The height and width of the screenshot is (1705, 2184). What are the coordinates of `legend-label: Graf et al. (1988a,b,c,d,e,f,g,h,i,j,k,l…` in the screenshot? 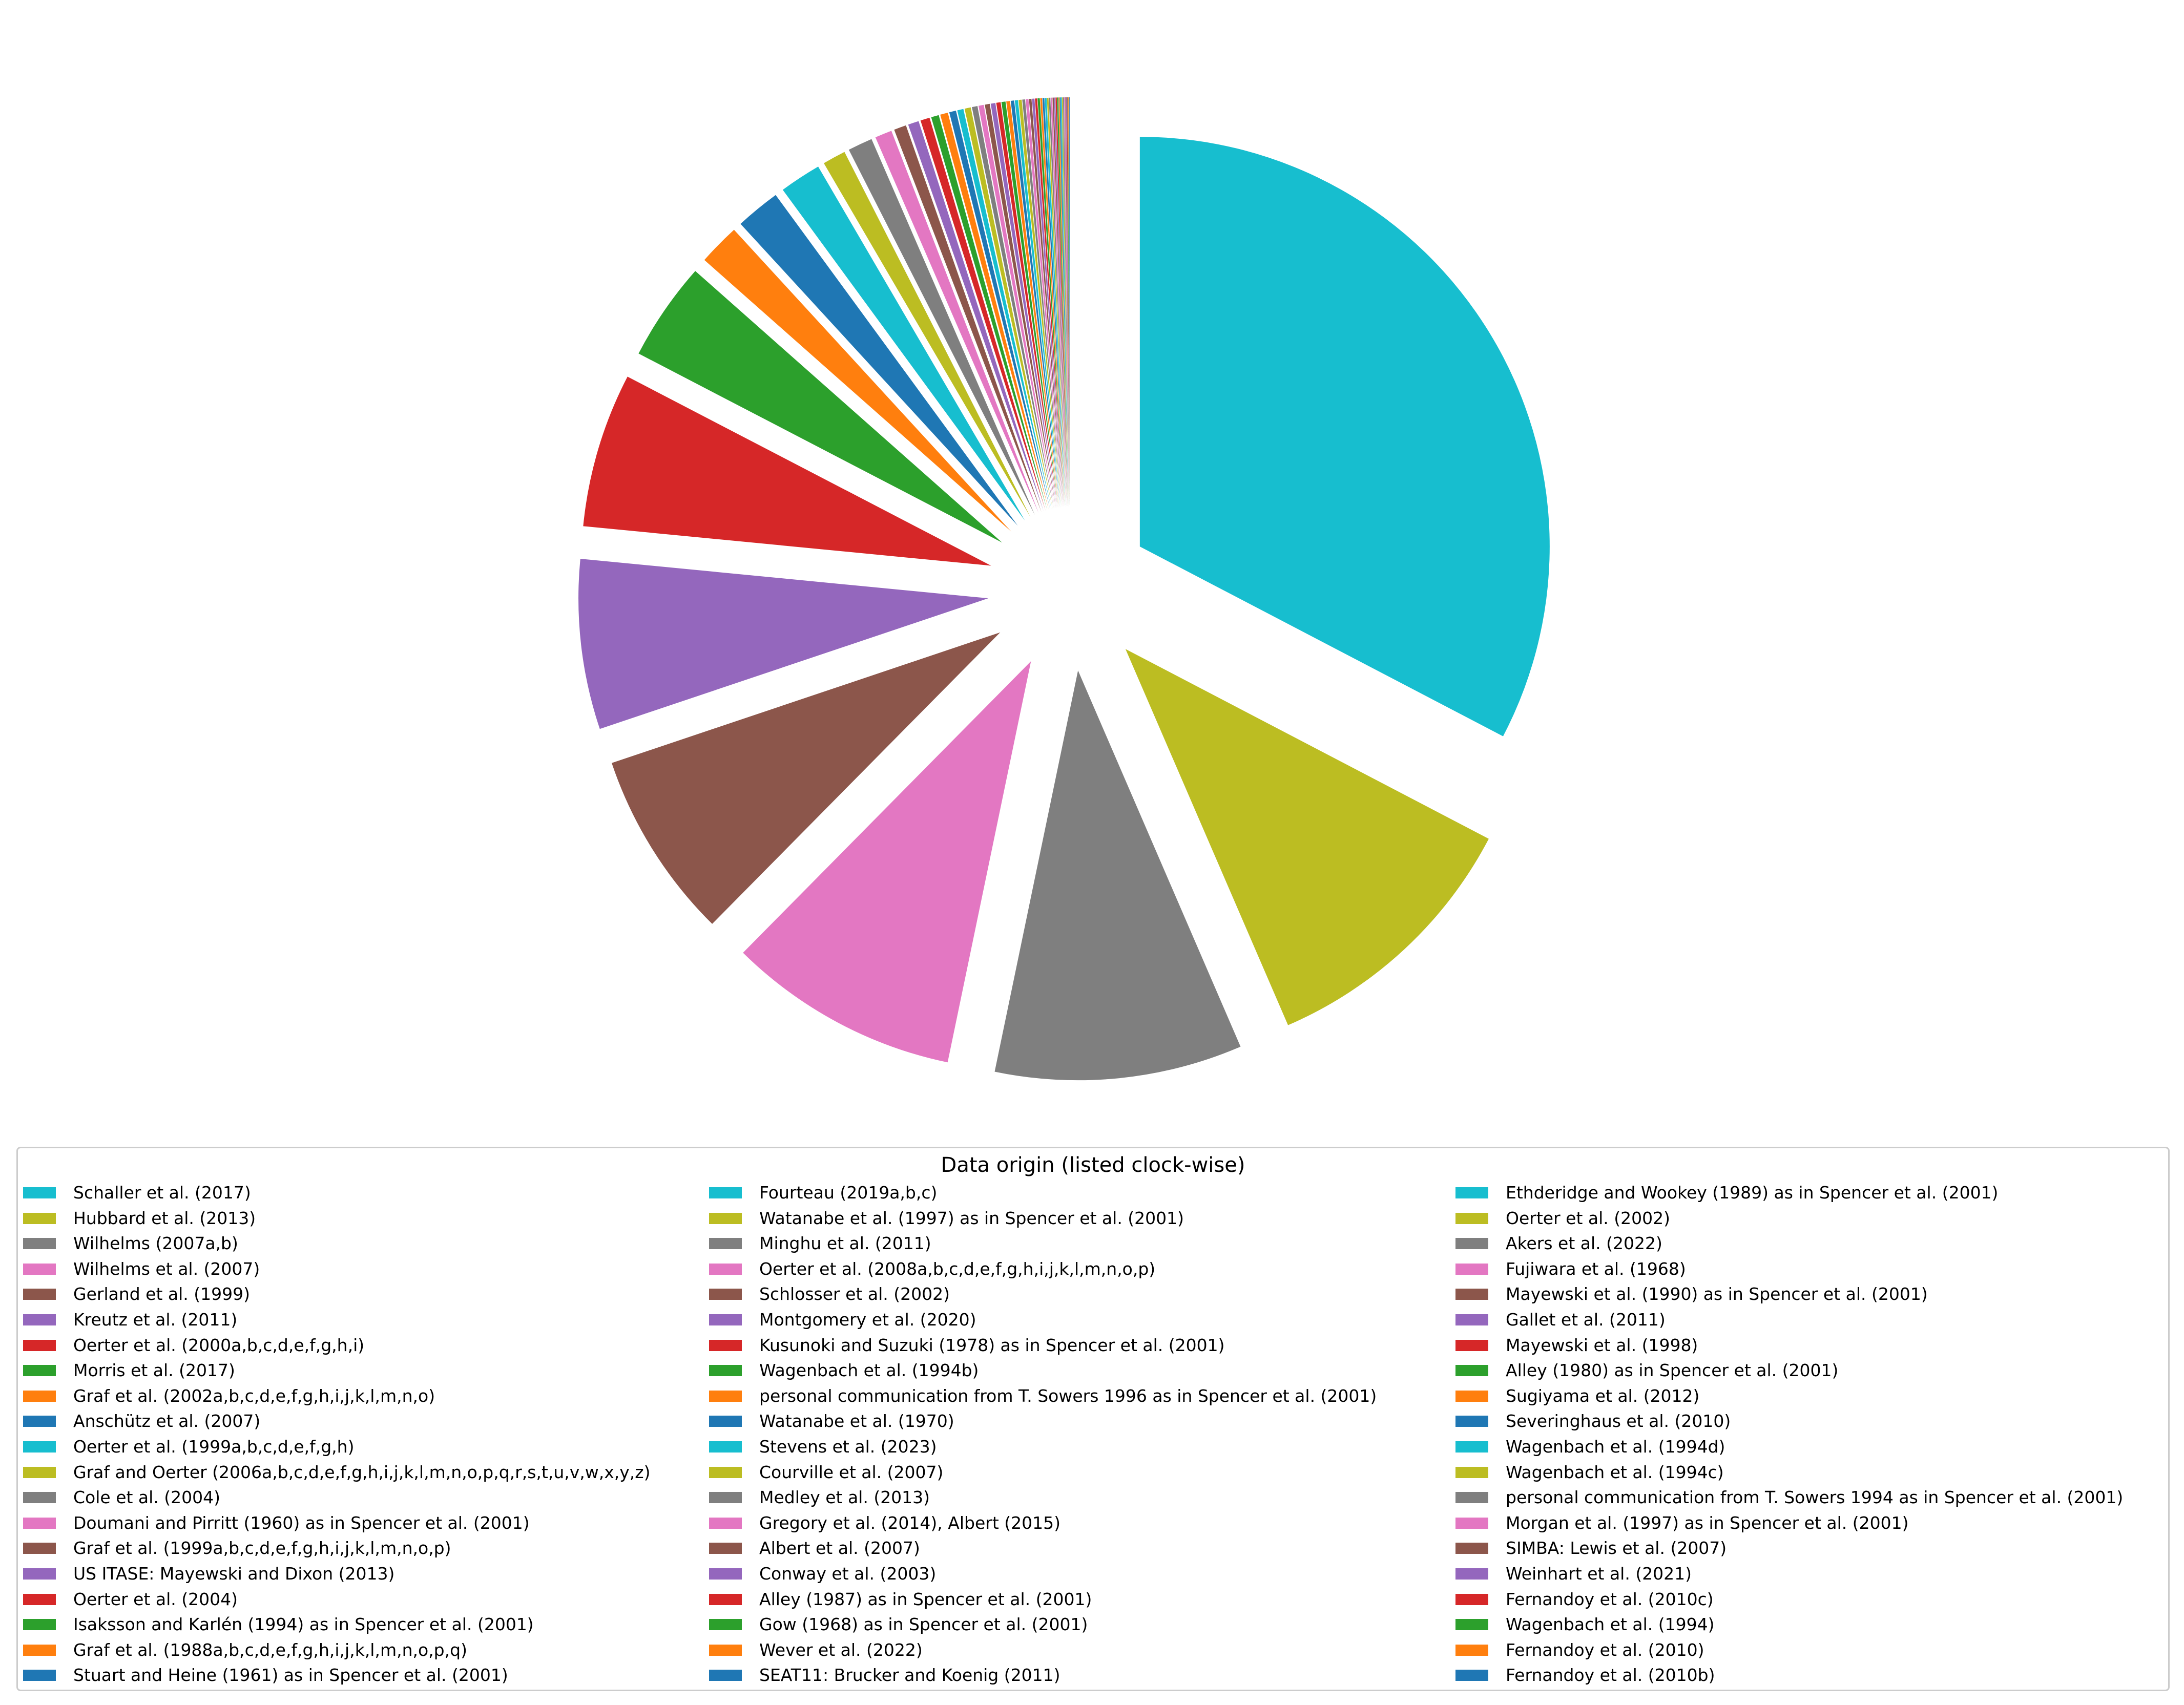 It's located at (270, 1649).